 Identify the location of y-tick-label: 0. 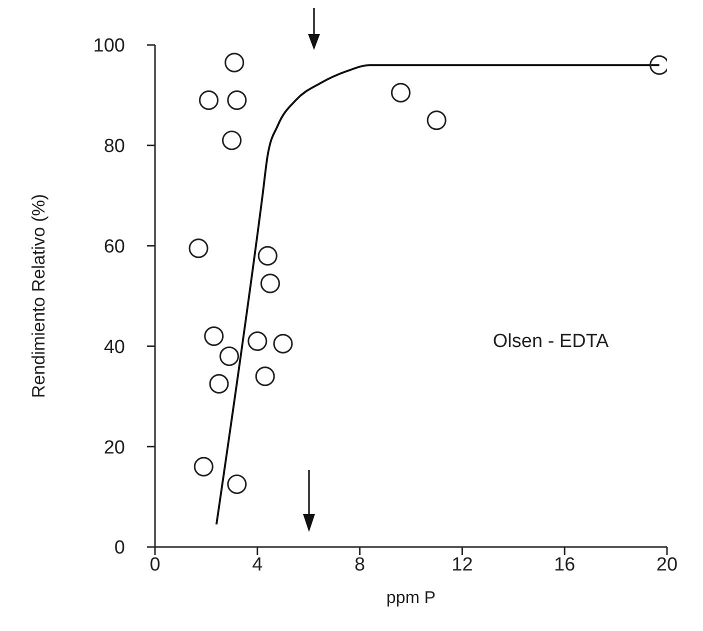
(119, 548).